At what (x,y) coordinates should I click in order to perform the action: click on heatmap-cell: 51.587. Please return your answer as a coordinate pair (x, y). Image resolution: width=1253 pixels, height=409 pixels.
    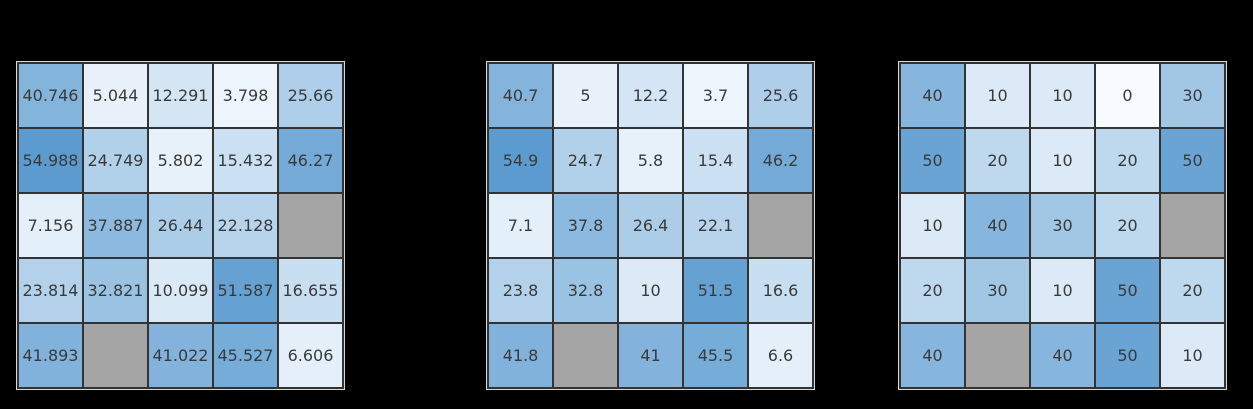
    Looking at the image, I should click on (245, 290).